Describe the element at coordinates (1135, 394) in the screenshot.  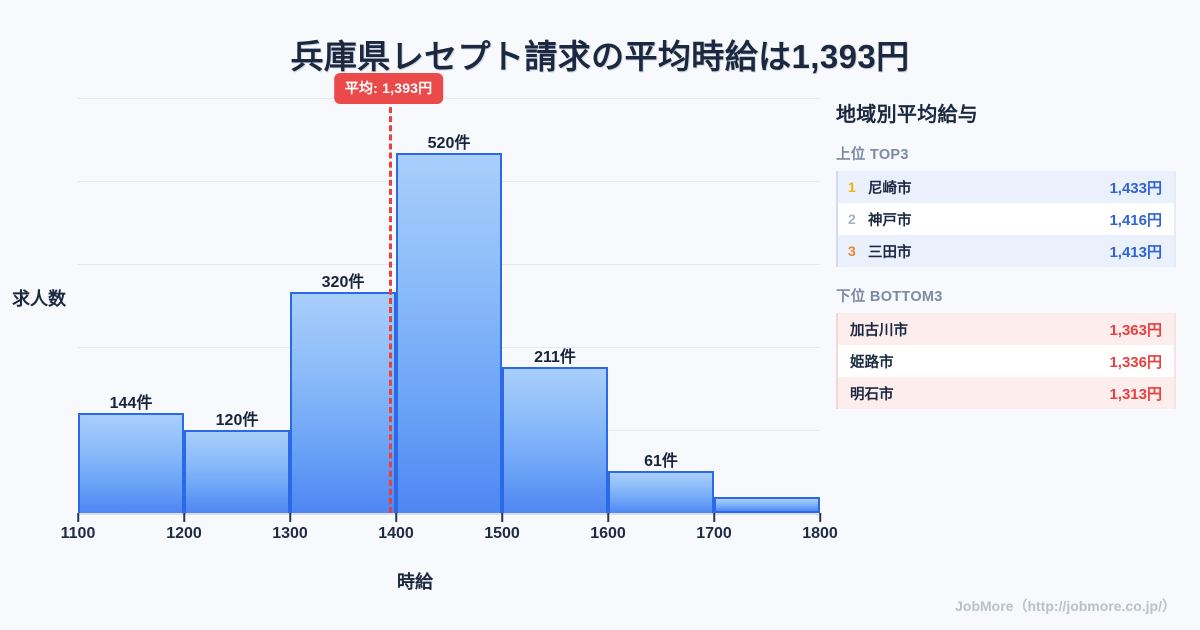
I see `rank-wage-value: 1,313円` at that location.